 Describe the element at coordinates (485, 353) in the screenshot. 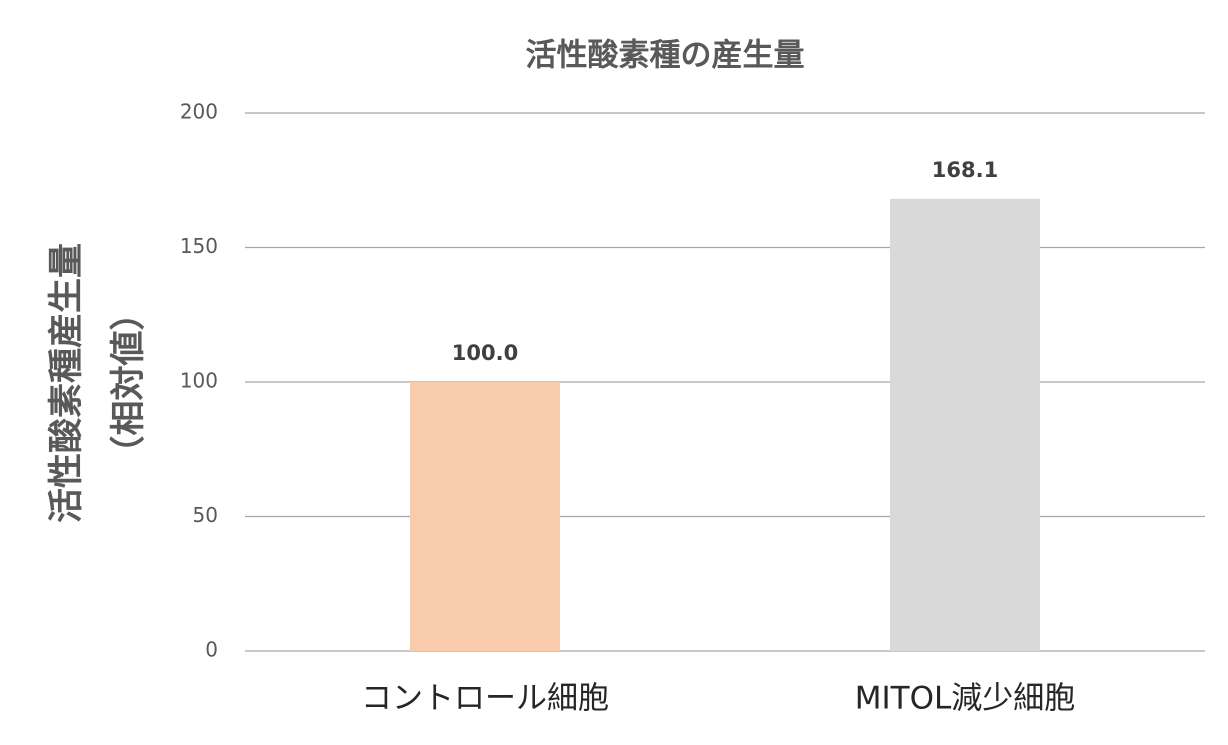

I see `data-label: 100.0` at that location.